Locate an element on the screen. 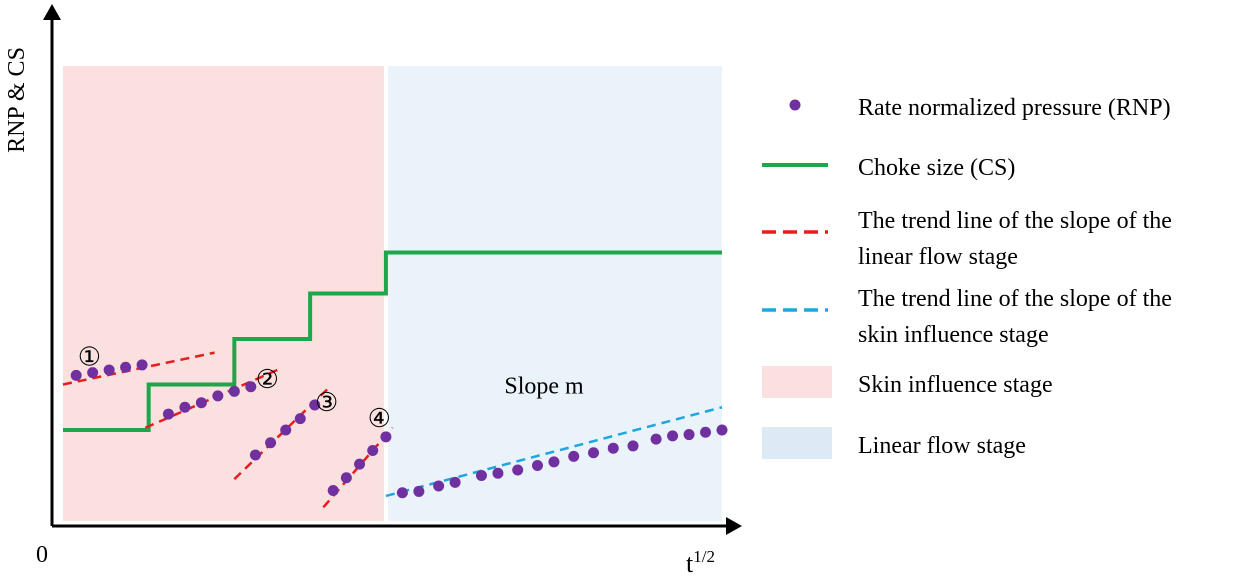  legend-label-trend_red-line2: linear flow stage is located at coordinates (938, 257).